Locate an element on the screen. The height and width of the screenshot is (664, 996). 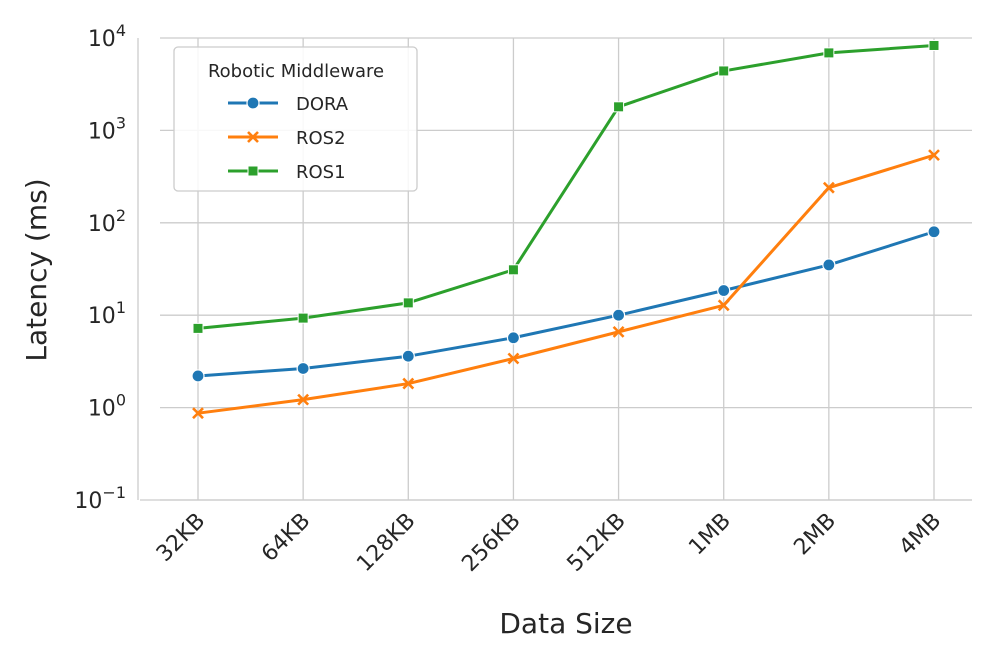
legend-entry-ros1: ROS1 is located at coordinates (287, 172).